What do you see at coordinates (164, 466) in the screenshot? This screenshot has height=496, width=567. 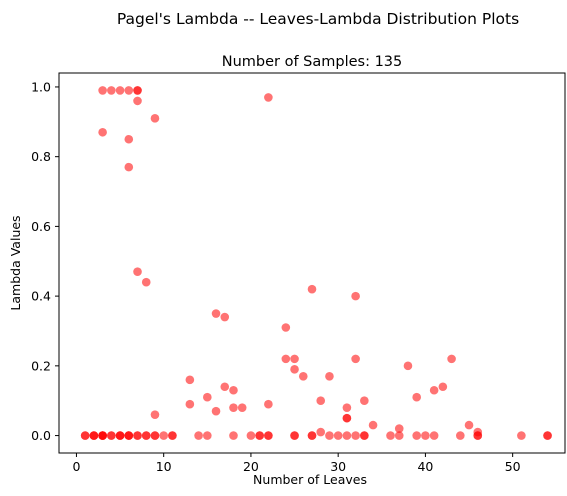 I see `x-tick-label: 10` at bounding box center [164, 466].